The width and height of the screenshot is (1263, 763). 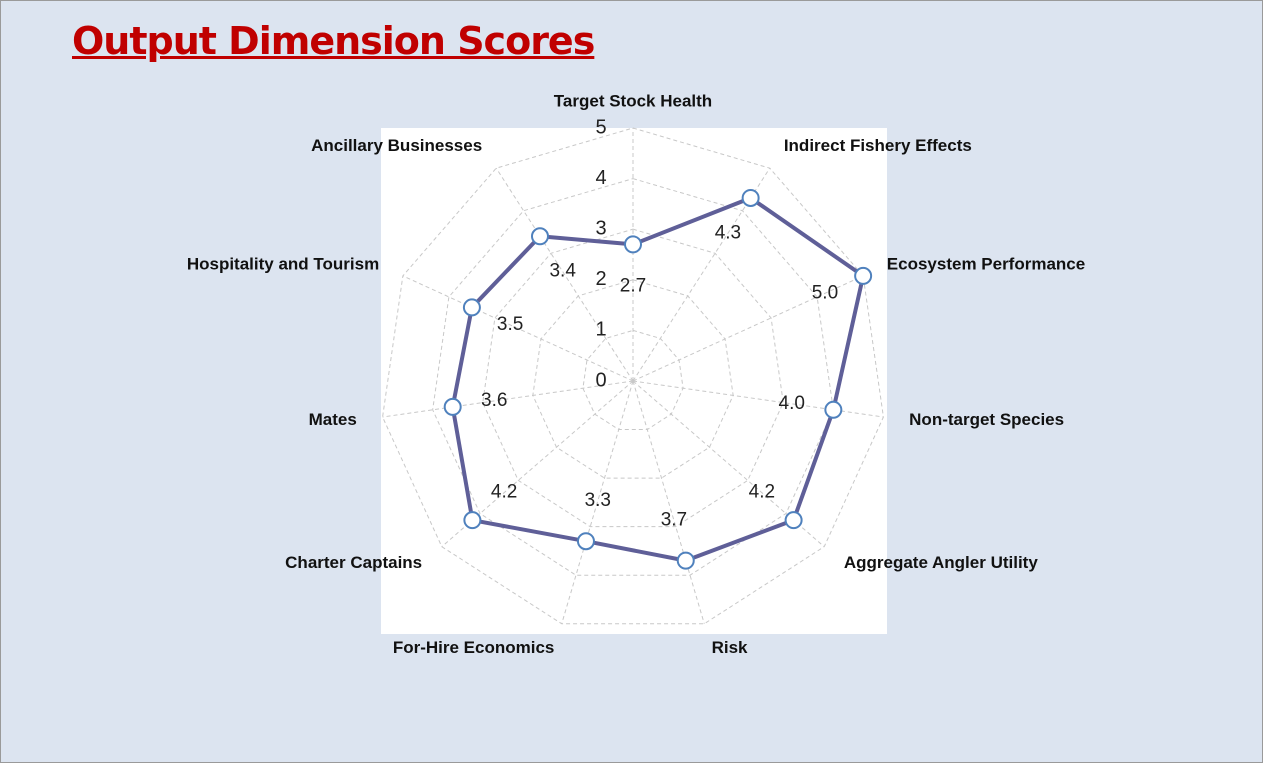 What do you see at coordinates (396, 145) in the screenshot?
I see `category-label: Ancillary Businesses` at bounding box center [396, 145].